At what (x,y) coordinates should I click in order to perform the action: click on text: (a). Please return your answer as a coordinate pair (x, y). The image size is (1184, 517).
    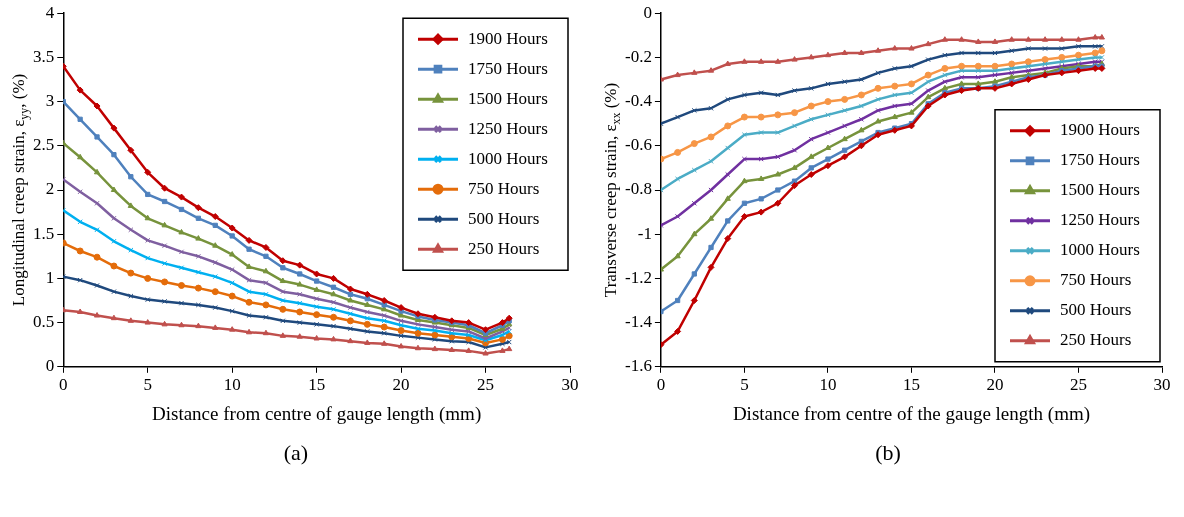
    Looking at the image, I should click on (296, 453).